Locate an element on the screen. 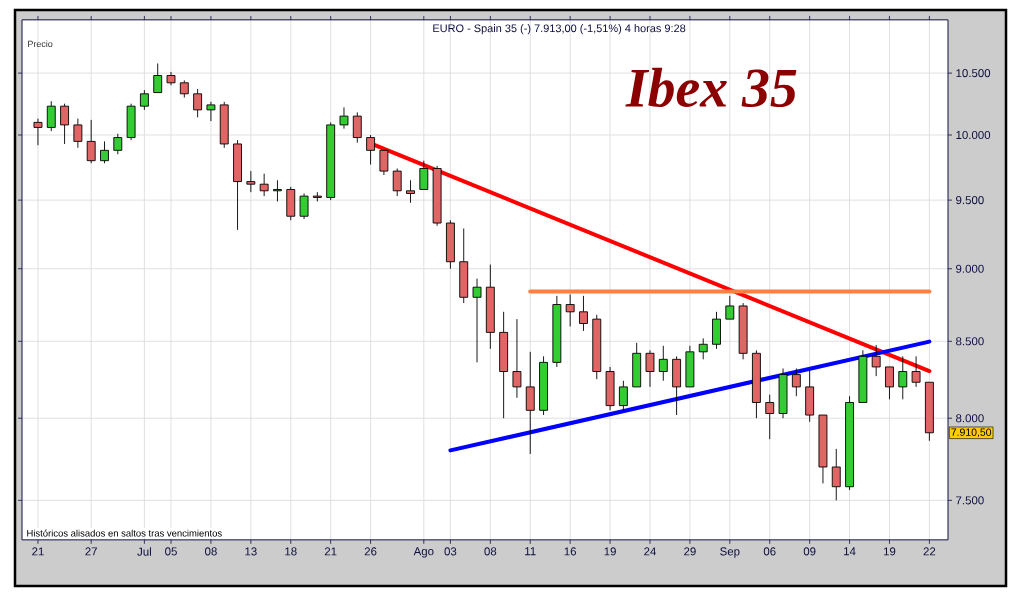 Image resolution: width=1020 pixels, height=600 pixels. y-tick-label: 8.000 is located at coordinates (970, 418).